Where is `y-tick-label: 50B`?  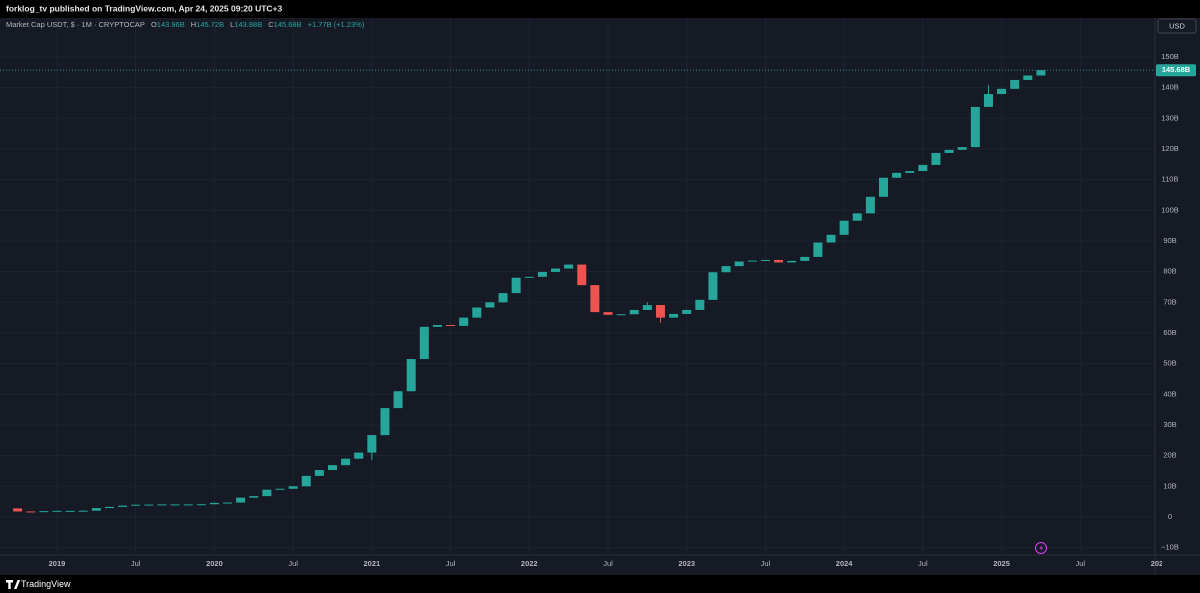
y-tick-label: 50B is located at coordinates (1169, 363).